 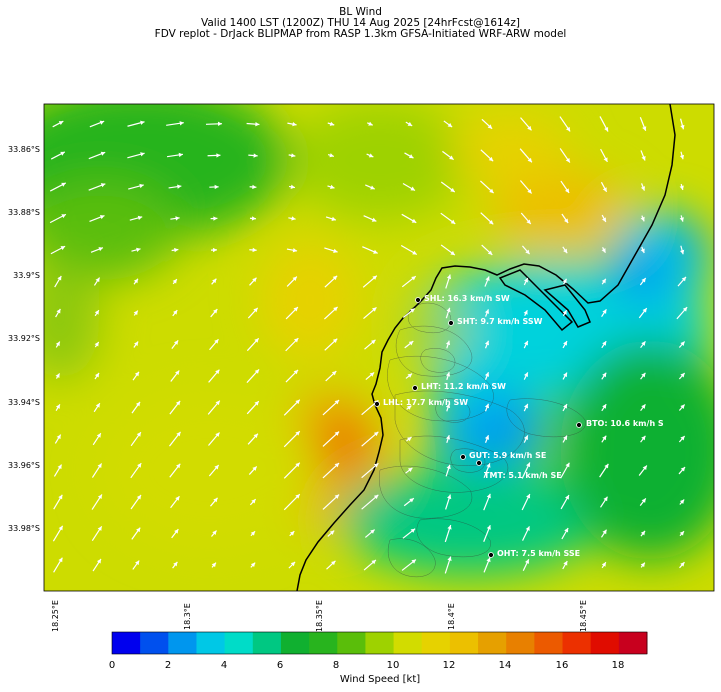 I want to click on station-label: TMT: 5.1 km/h SE, so click(x=523, y=475).